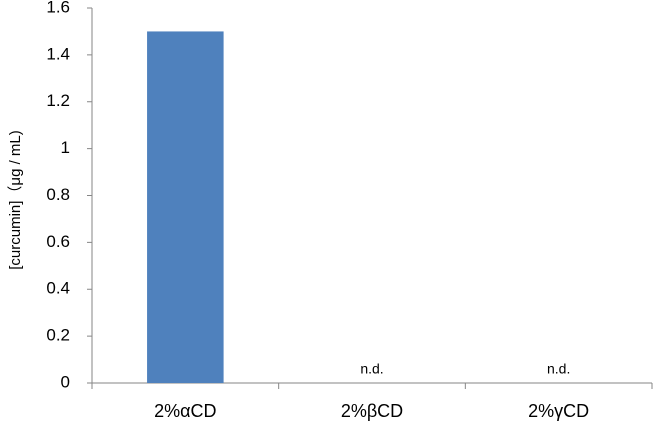 This screenshot has width=654, height=425. What do you see at coordinates (15, 200) in the screenshot?
I see `y-axis-title: [curcumin]（μg / mL)` at bounding box center [15, 200].